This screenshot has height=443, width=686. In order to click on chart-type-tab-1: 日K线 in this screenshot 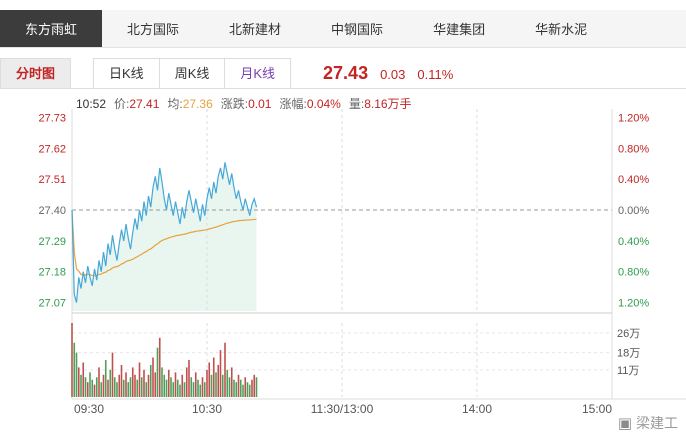, I will do `click(126, 73)`.